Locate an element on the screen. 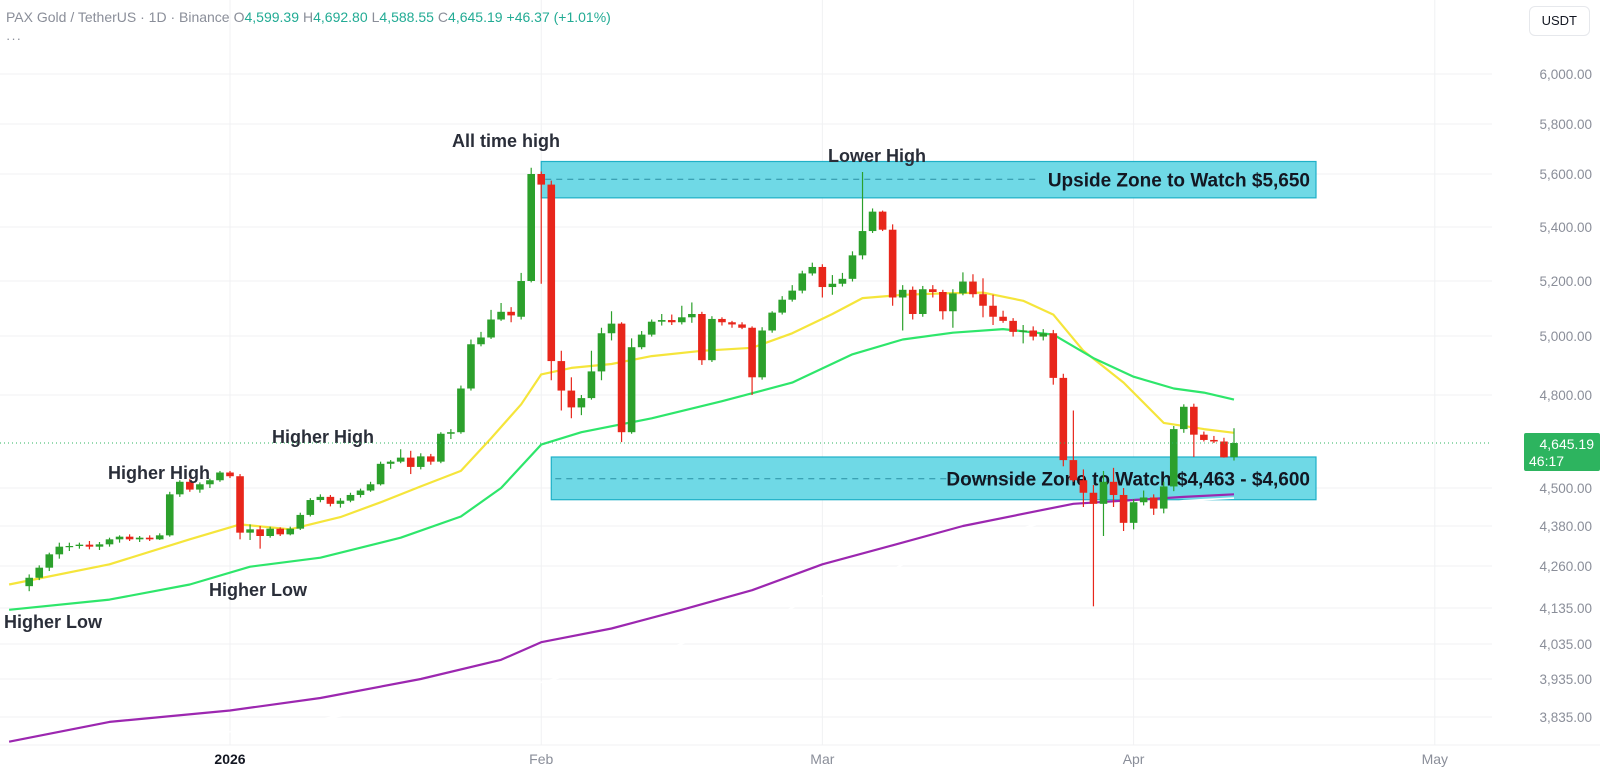  annotation-text: All time high is located at coordinates (506, 141).